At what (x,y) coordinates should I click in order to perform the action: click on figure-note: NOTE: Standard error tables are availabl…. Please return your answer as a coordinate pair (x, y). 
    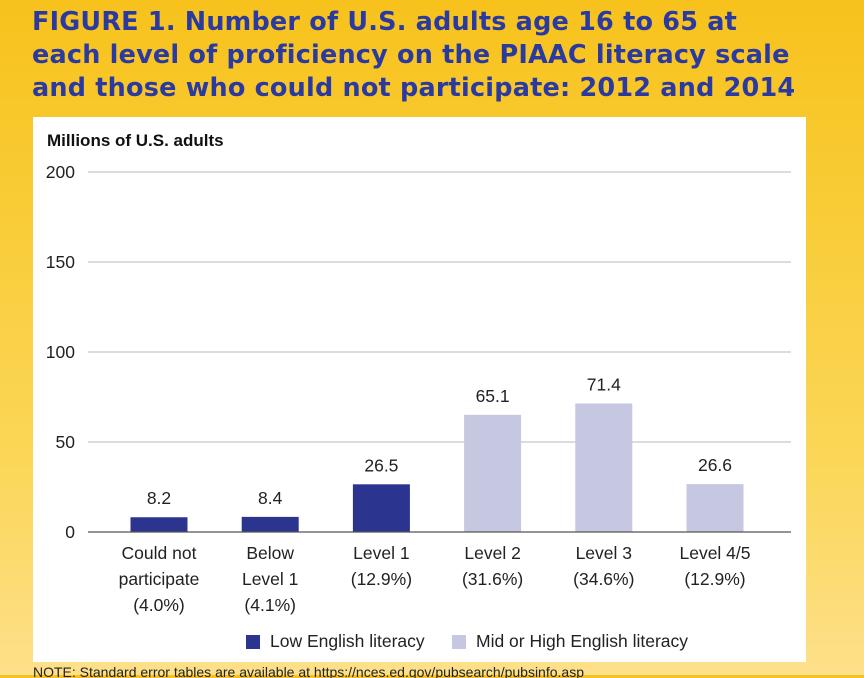
    Looking at the image, I should click on (308, 671).